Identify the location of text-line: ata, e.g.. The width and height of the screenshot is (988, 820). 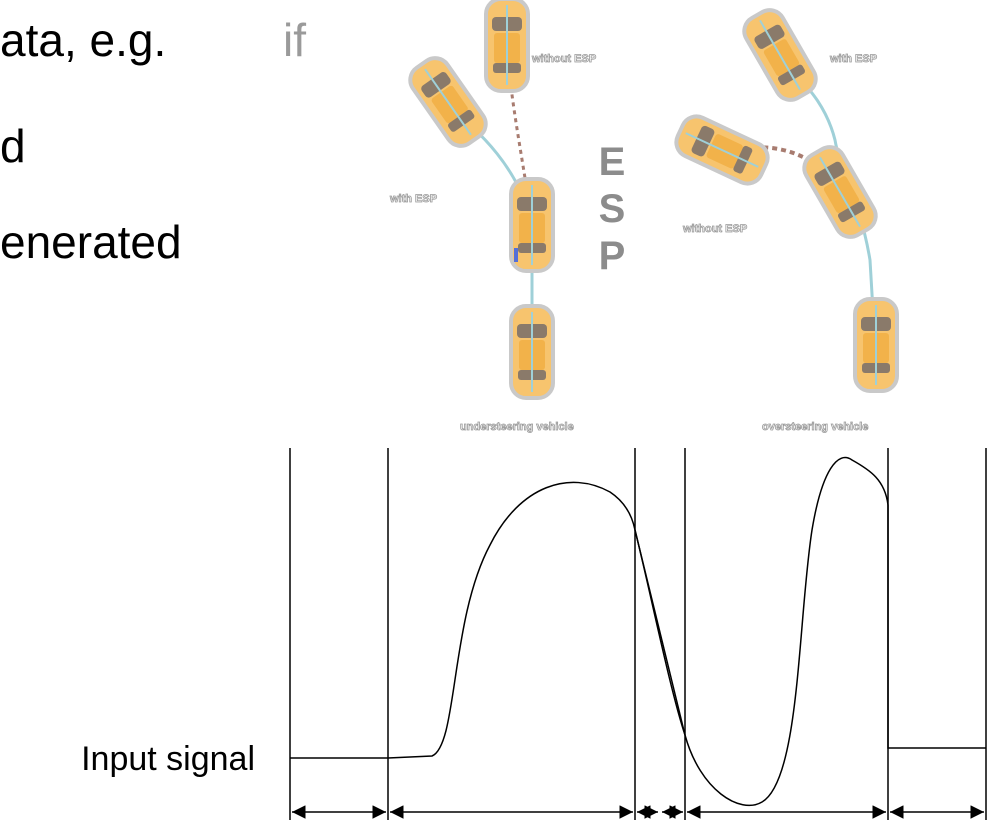
(83, 40).